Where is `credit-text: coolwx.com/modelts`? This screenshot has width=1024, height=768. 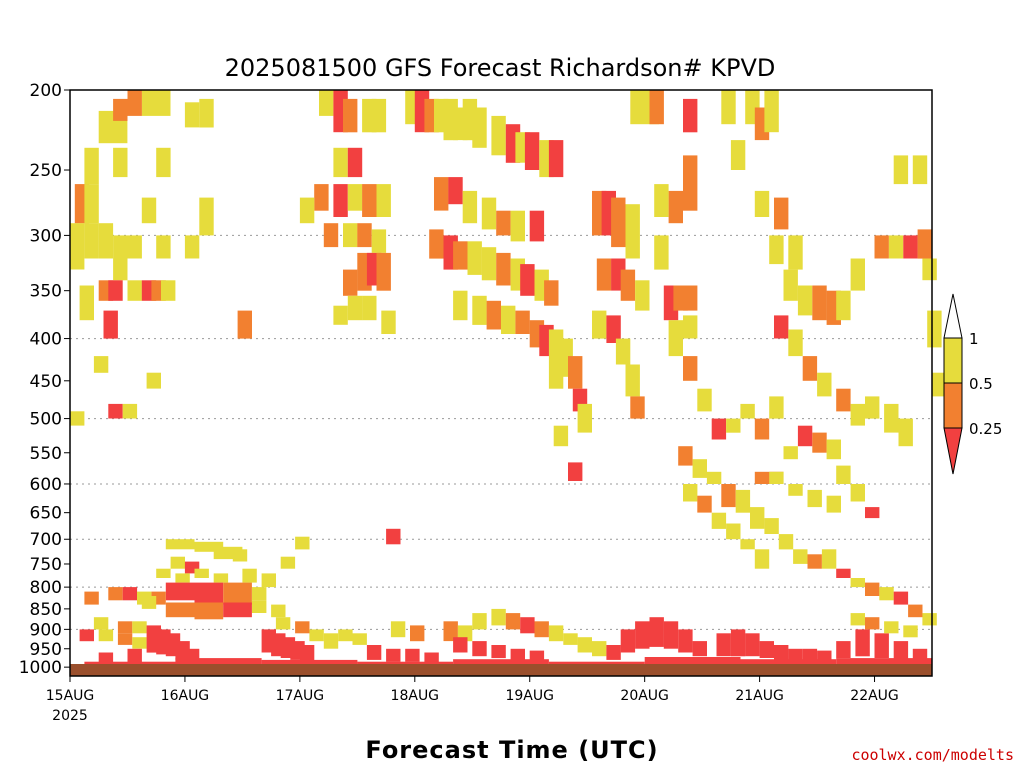 credit-text: coolwx.com/modelts is located at coordinates (932, 755).